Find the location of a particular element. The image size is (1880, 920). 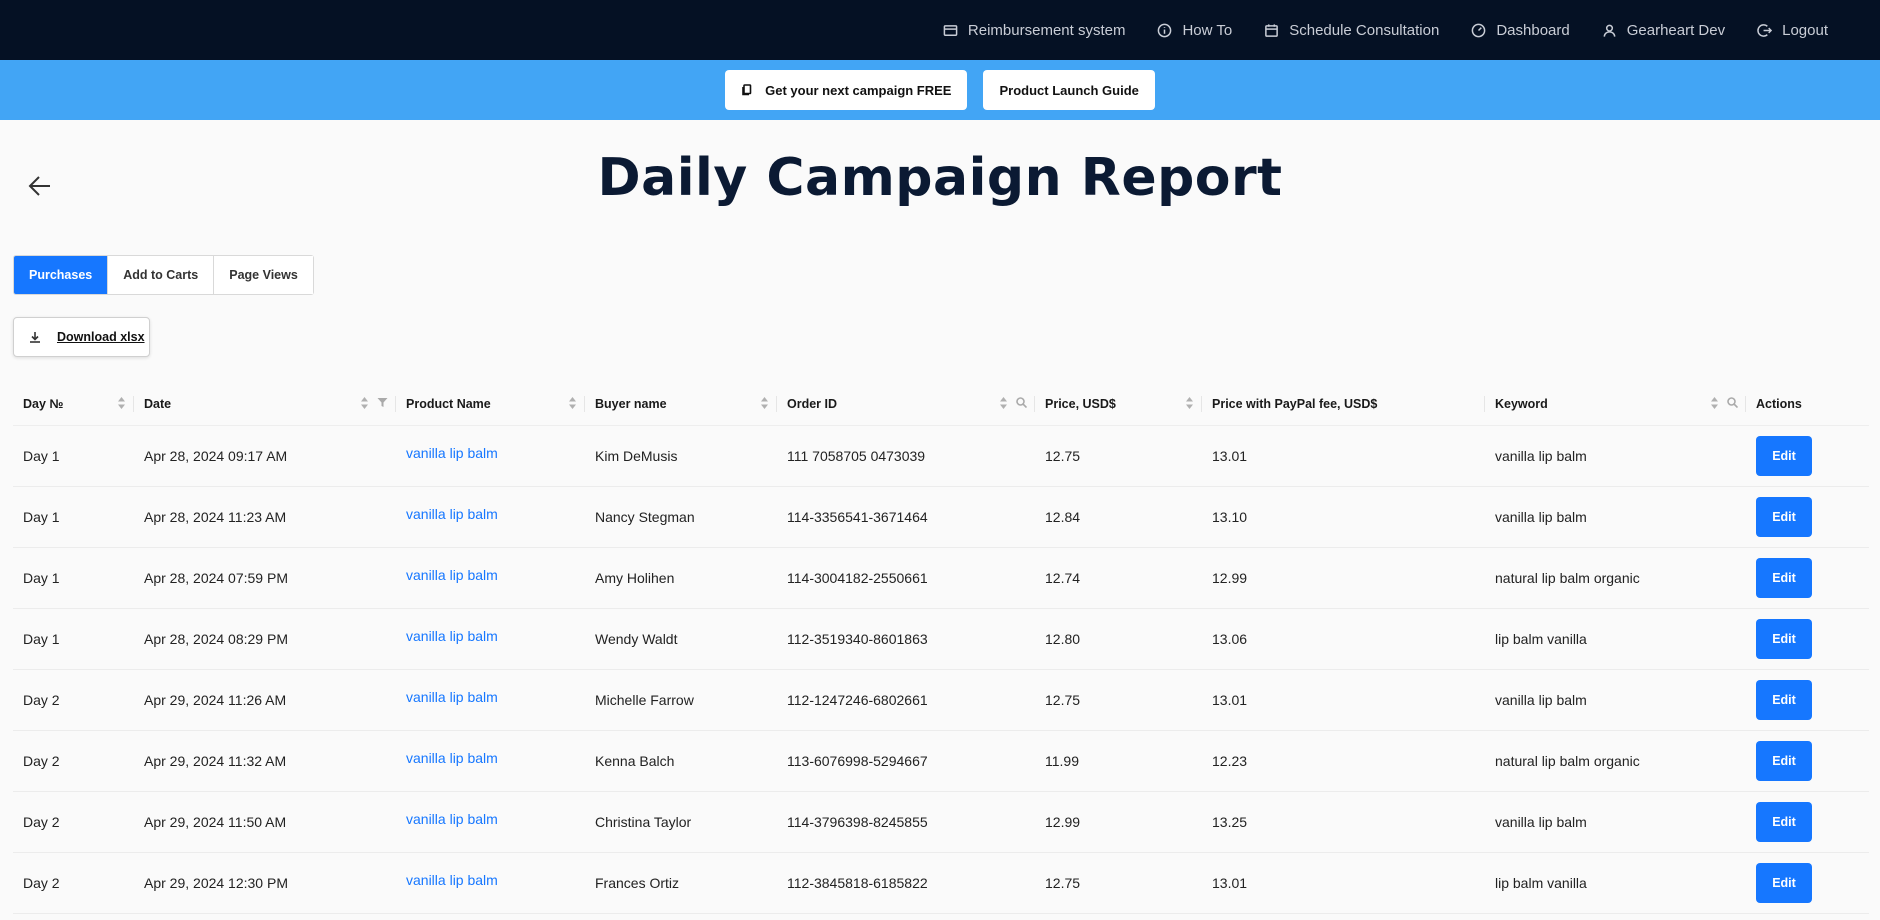

info-icon is located at coordinates (1165, 30).